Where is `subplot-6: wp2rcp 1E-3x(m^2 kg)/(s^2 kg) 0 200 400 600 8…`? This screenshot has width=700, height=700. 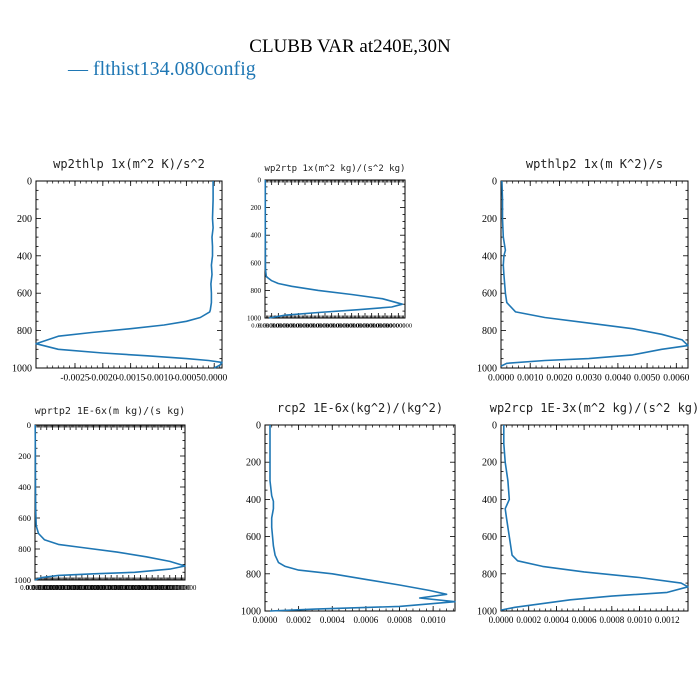 subplot-6: wp2rcp 1E-3x(m^2 kg)/(s^2 kg) 0 200 400 600 8… is located at coordinates (588, 513).